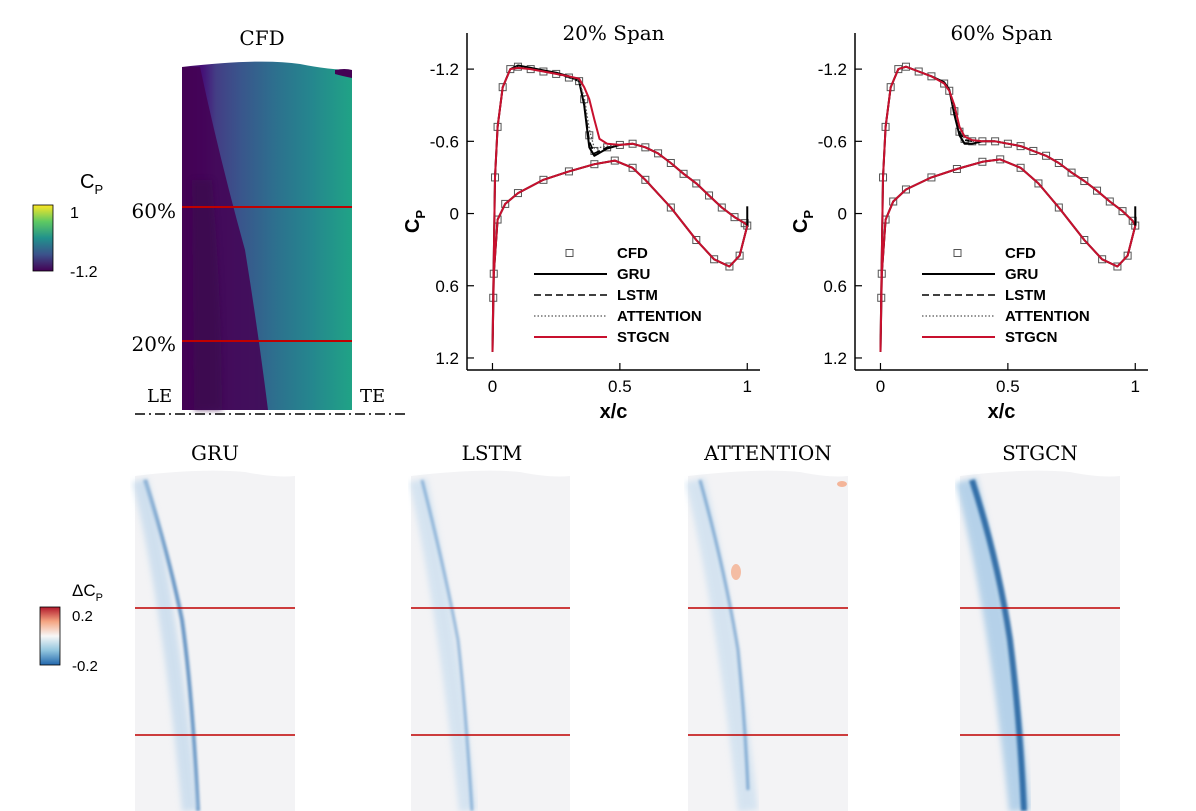 Image resolution: width=1196 pixels, height=811 pixels. Describe the element at coordinates (454, 214) in the screenshot. I see `y-tick-label-c0-2: 0` at that location.